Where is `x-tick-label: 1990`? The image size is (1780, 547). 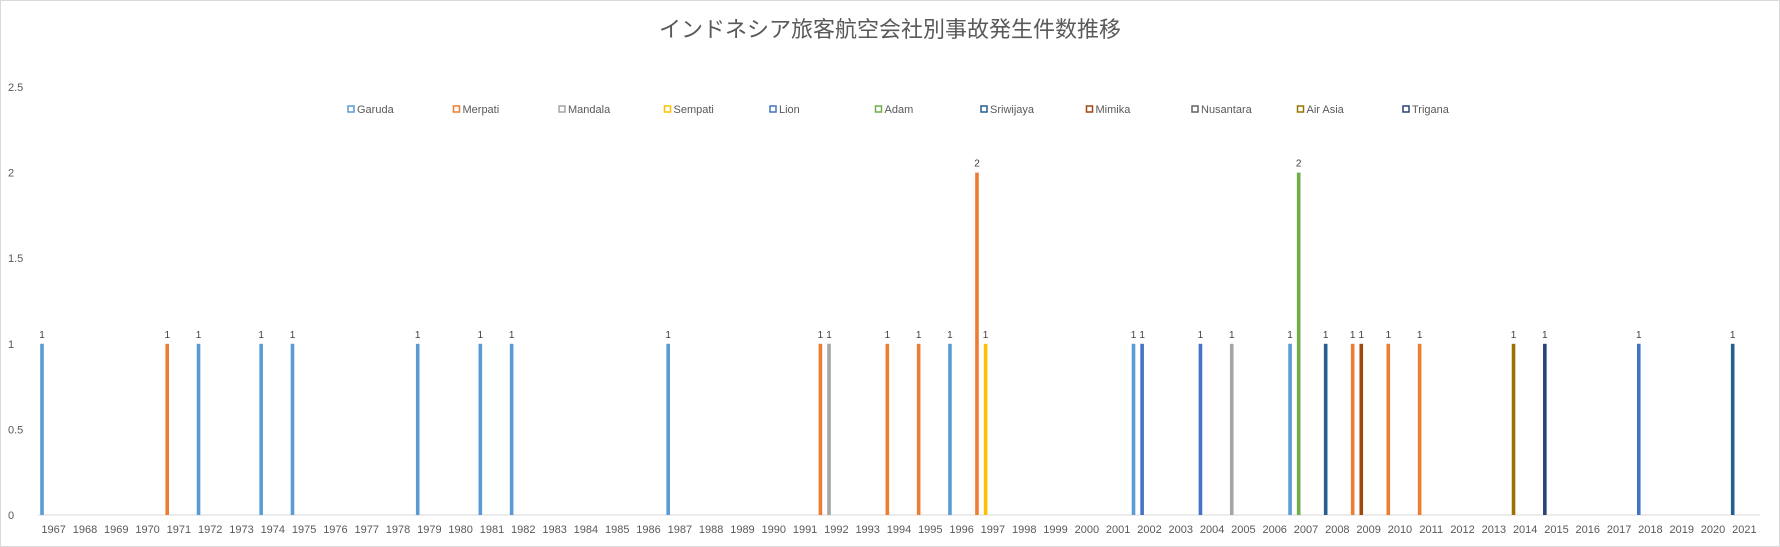 x-tick-label: 1990 is located at coordinates (774, 530).